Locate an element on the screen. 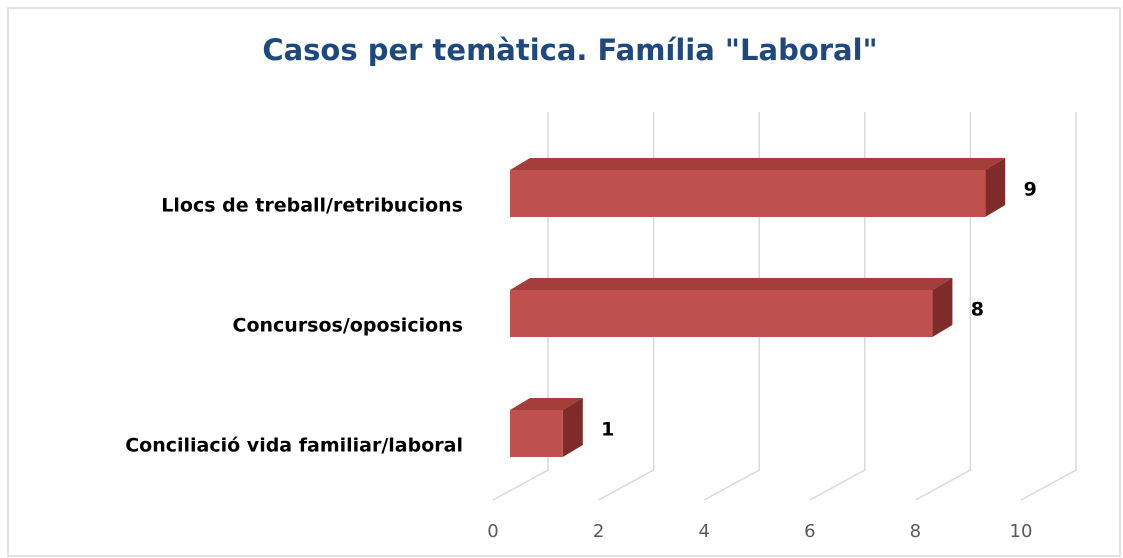 Image resolution: width=1123 pixels, height=558 pixels. x-tick-label: 6 is located at coordinates (809, 531).